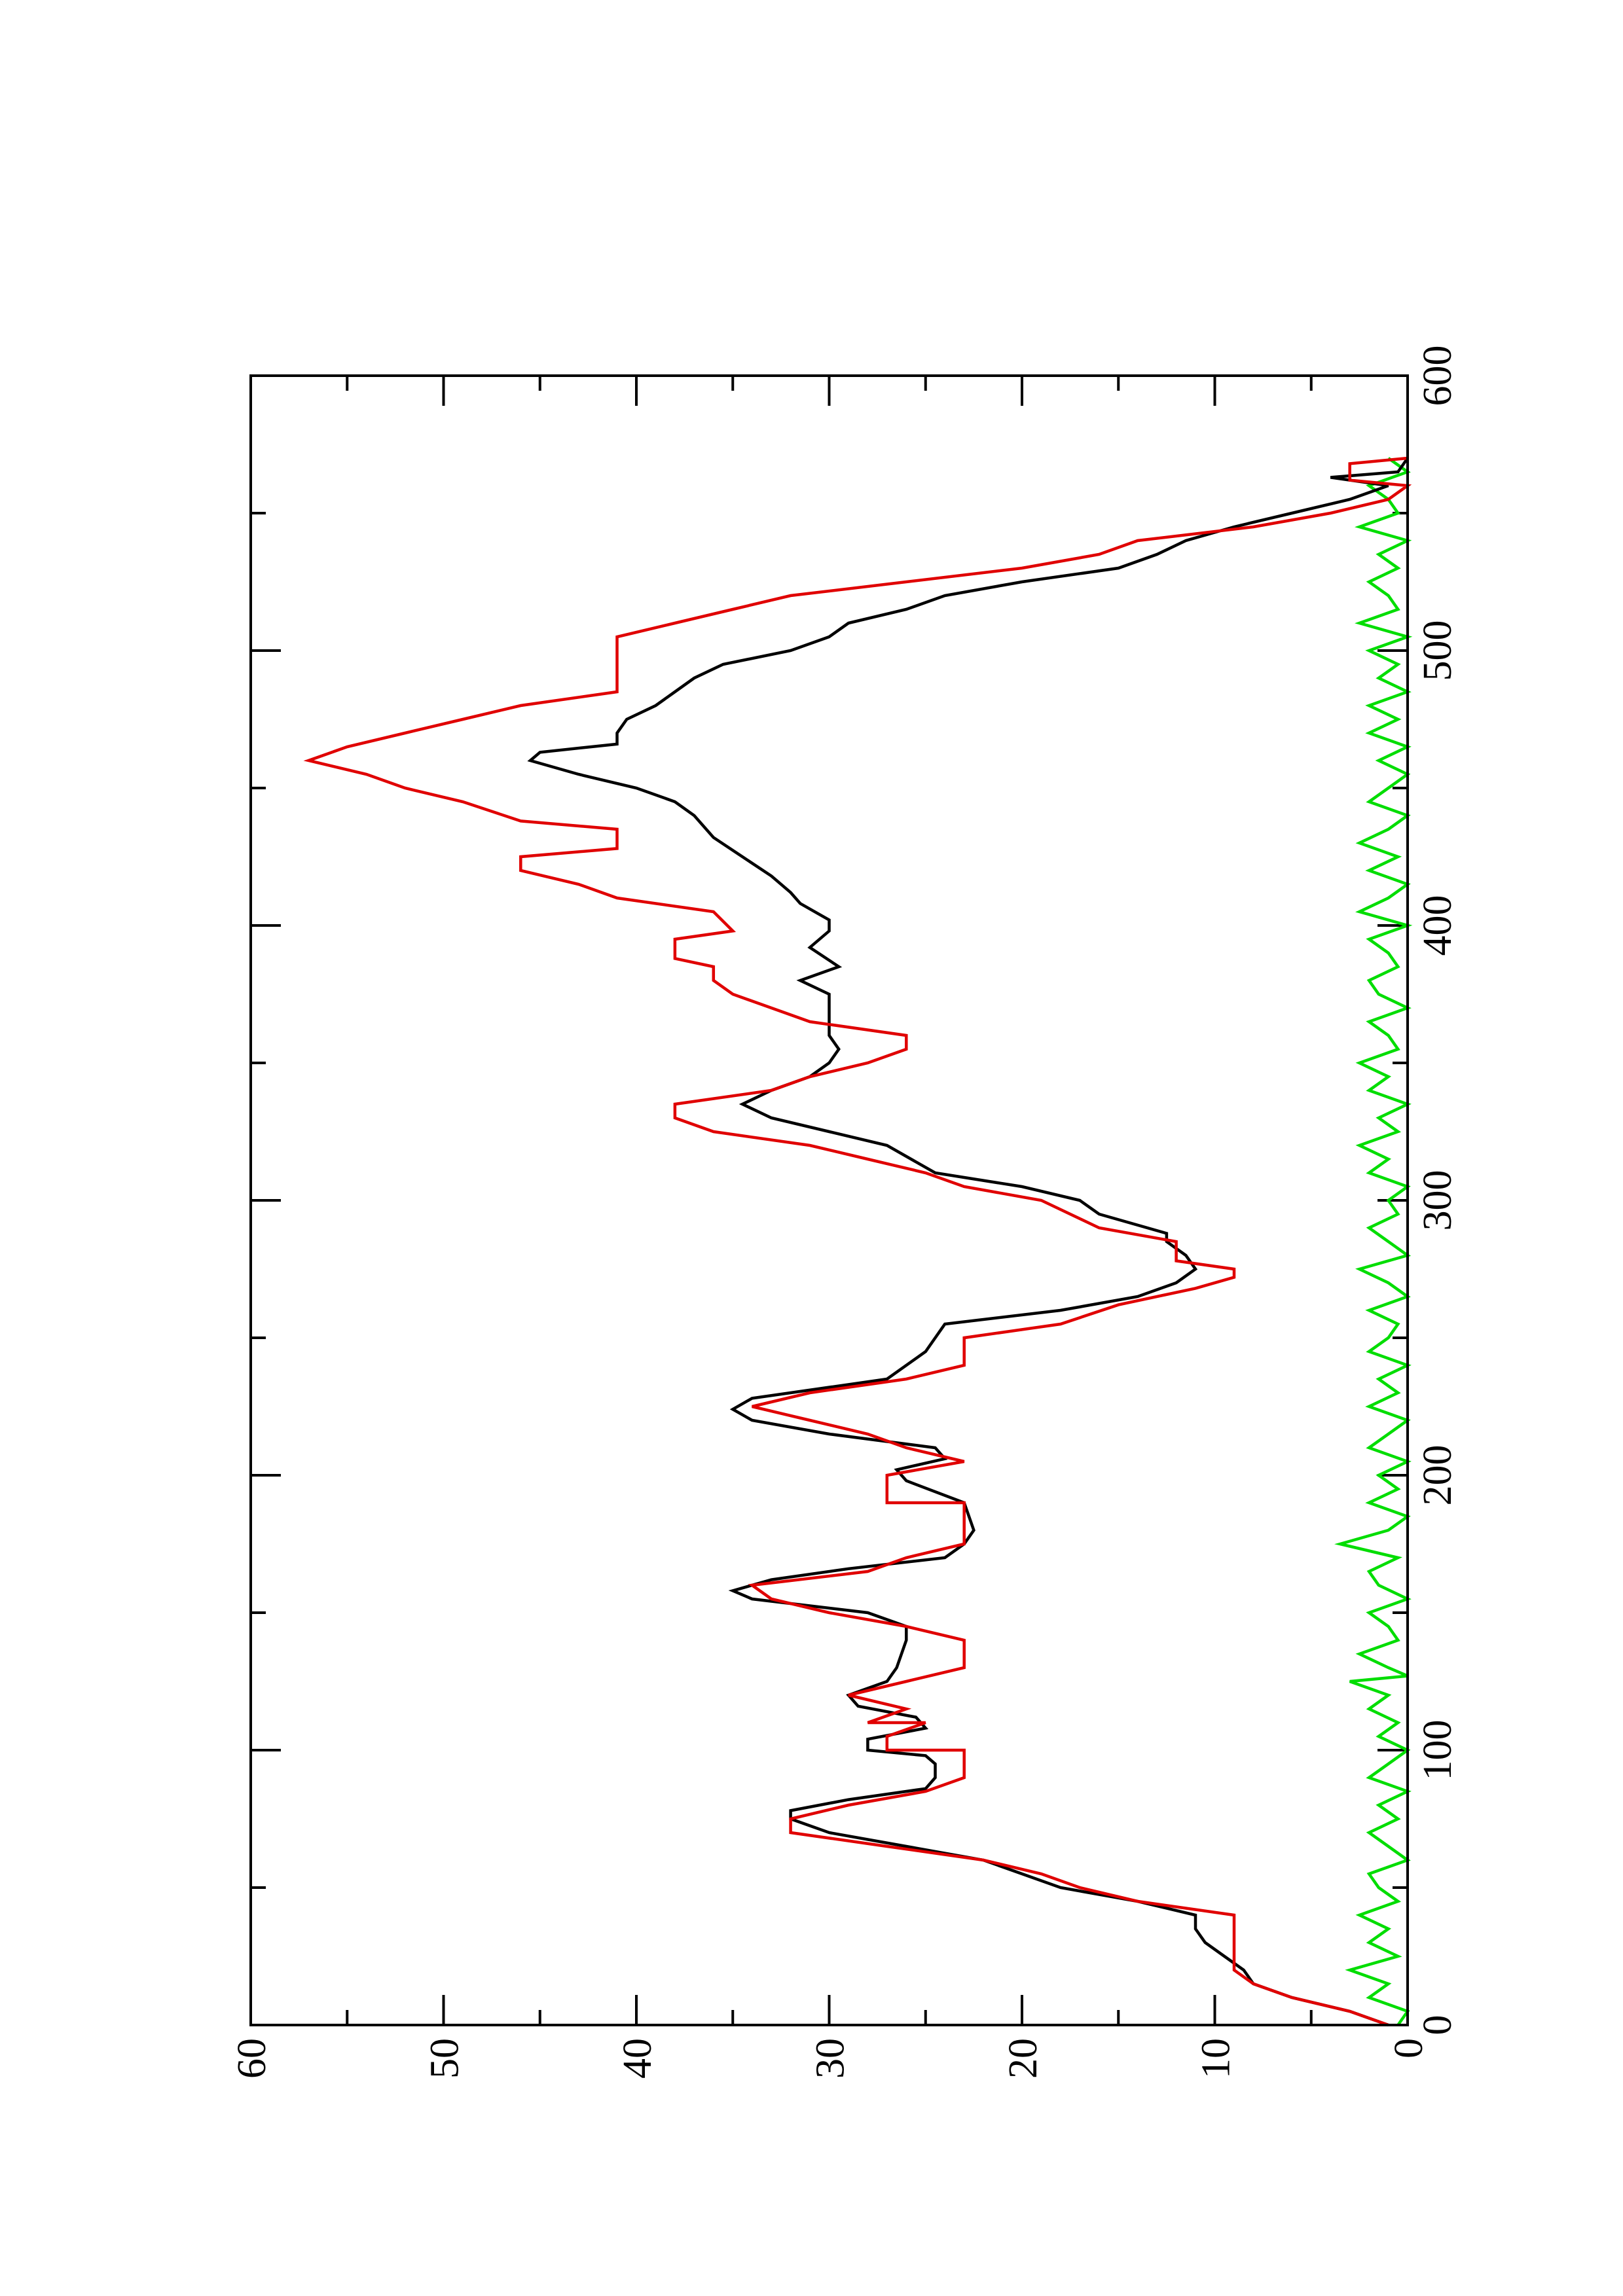  What do you see at coordinates (1409, 2048) in the screenshot?
I see `y-tick-label: 0` at bounding box center [1409, 2048].